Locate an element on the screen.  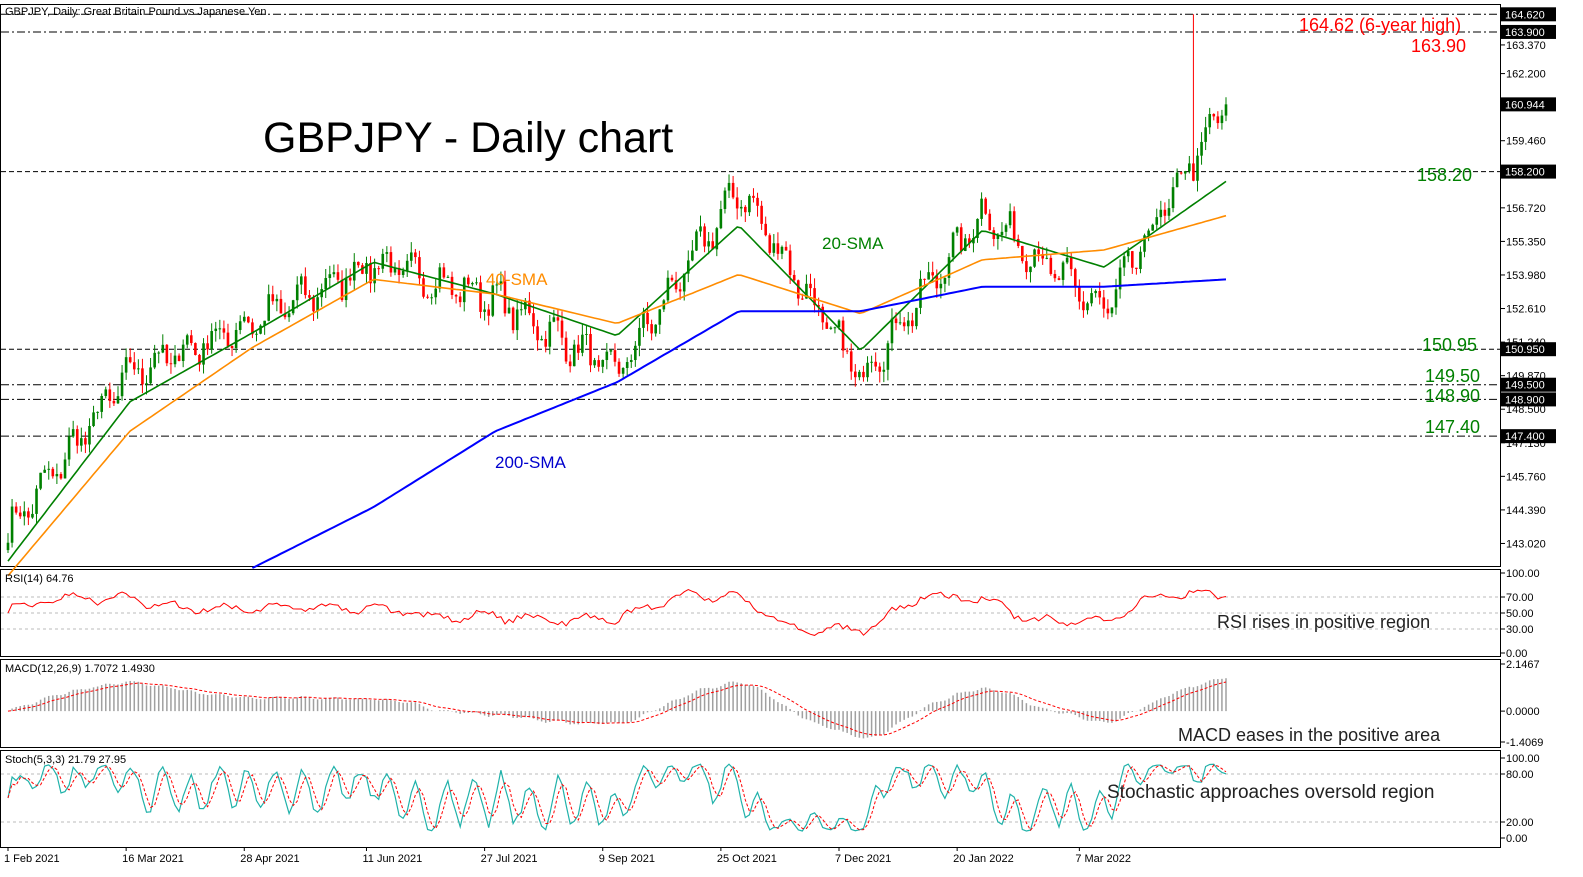
date-label: 20 Jan 2022 is located at coordinates (983, 859).